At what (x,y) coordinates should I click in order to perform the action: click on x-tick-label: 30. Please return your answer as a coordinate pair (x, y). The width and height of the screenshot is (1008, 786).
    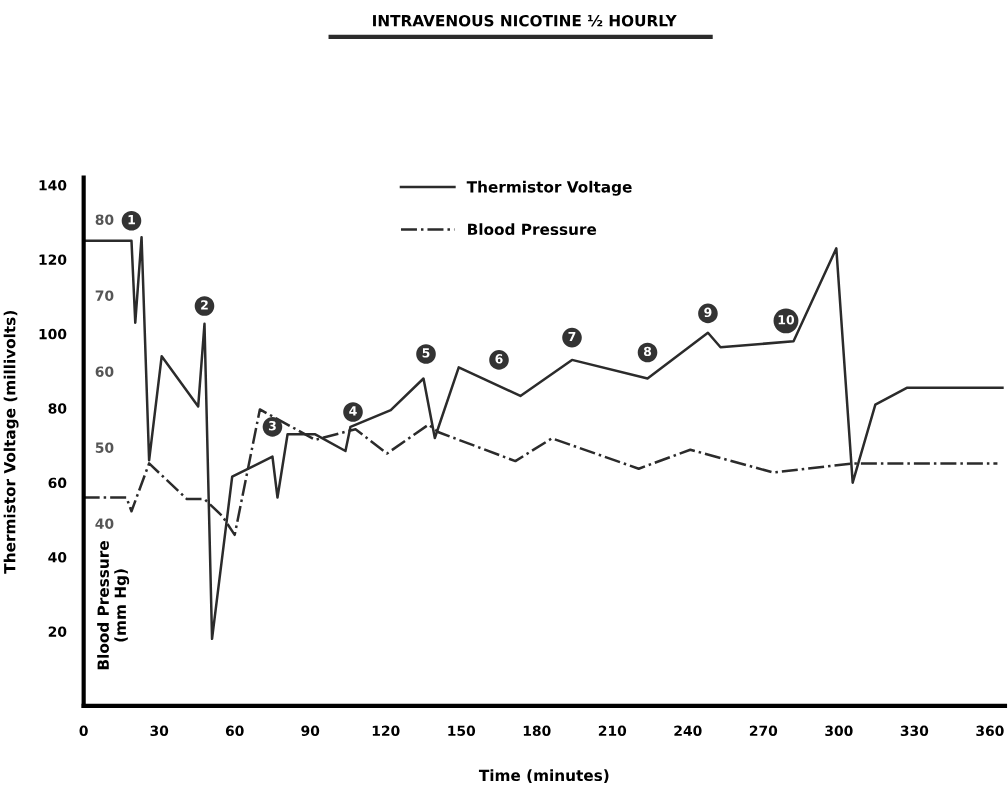
    Looking at the image, I should click on (159, 731).